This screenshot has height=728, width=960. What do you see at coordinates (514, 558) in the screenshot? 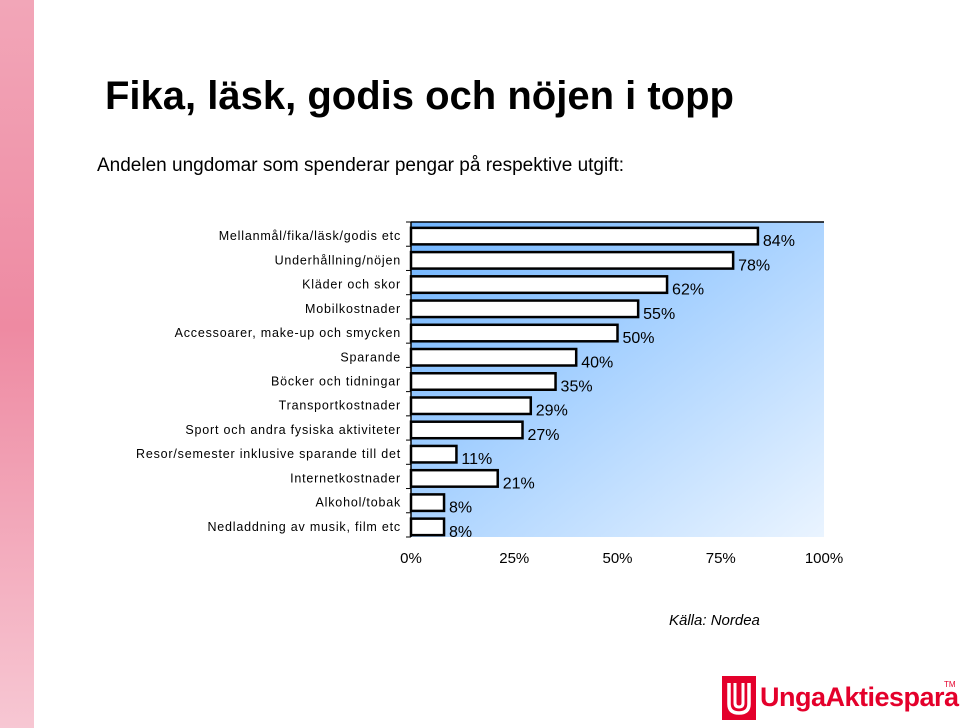
I see `x-tick-label: 25%` at bounding box center [514, 558].